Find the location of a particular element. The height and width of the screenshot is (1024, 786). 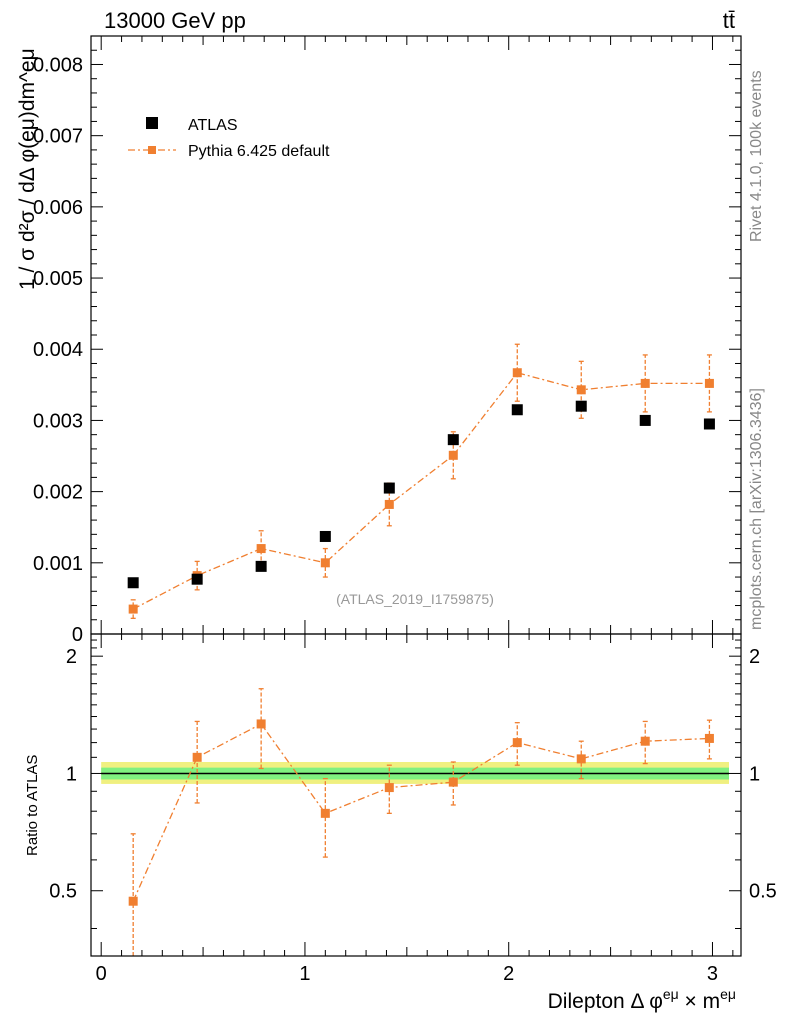

main-ytick-label: 0.003 is located at coordinates (58, 421).